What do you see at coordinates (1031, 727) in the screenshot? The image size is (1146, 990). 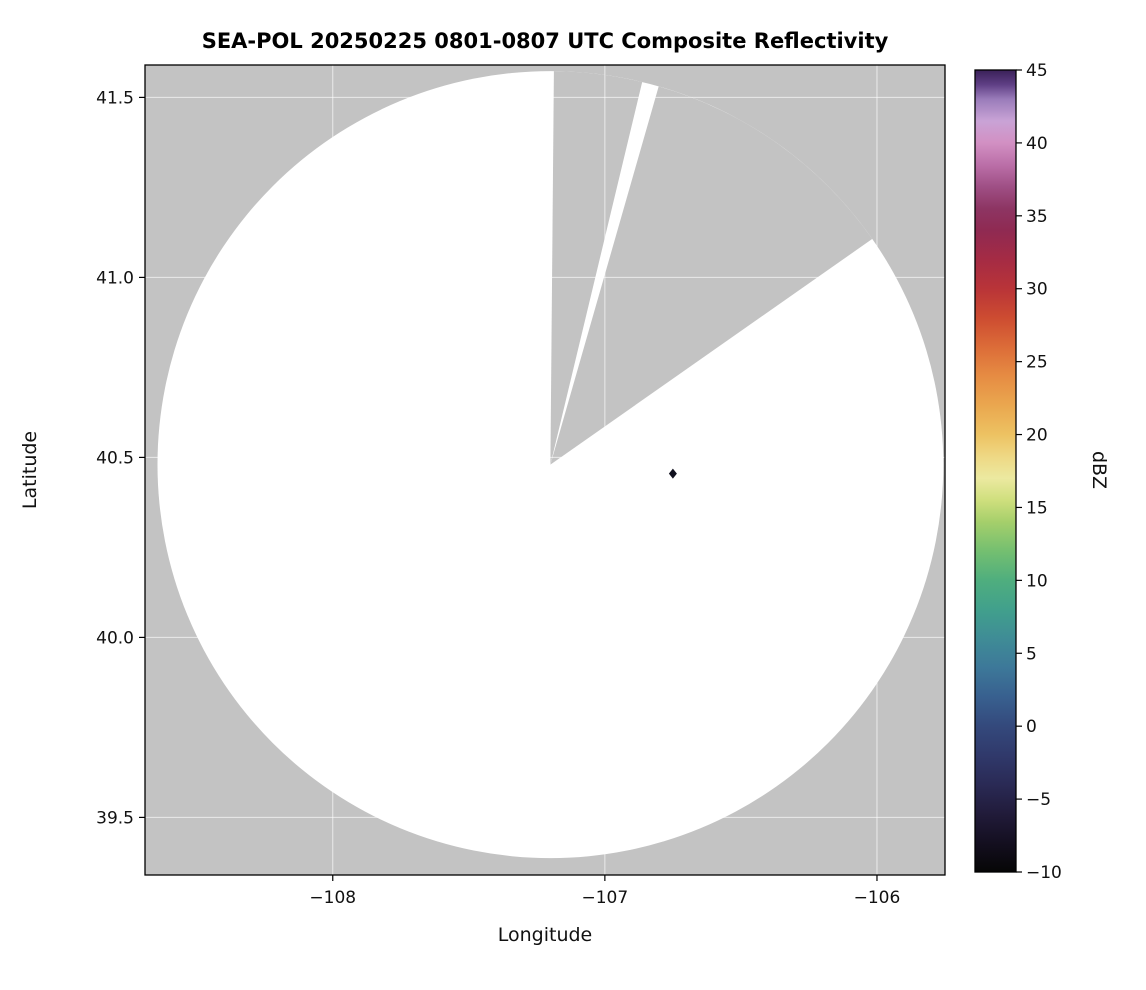 I see `colorbar-tick-label: 0` at bounding box center [1031, 727].